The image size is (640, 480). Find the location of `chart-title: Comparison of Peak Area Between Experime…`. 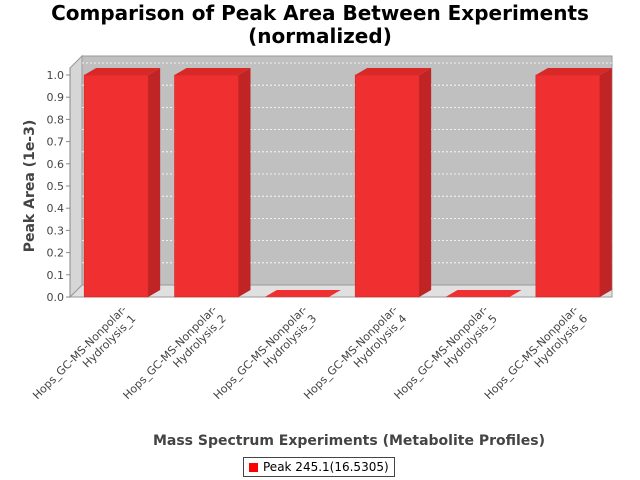

chart-title: Comparison of Peak Area Between Experime… is located at coordinates (320, 25).